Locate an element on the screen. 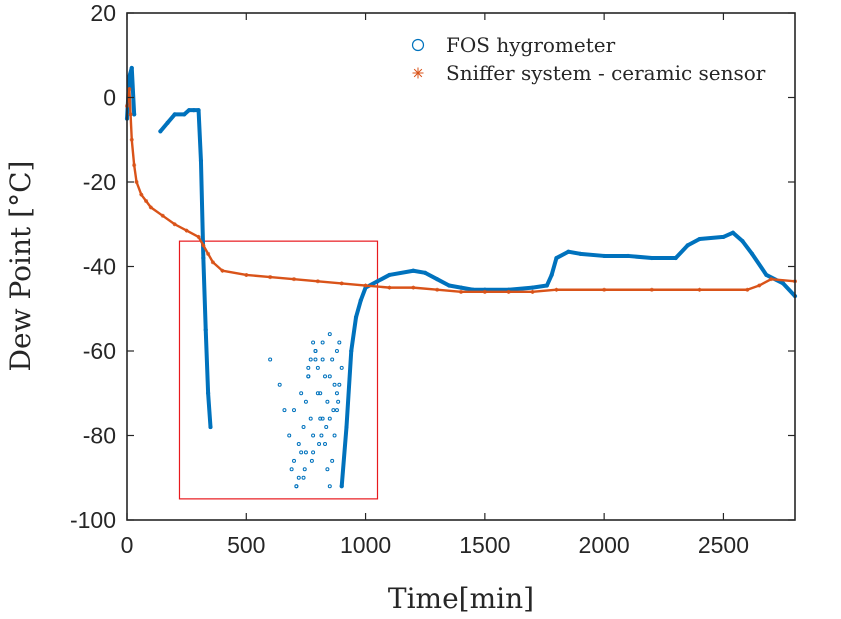  y-axis-label: Dew Point [°C] is located at coordinates (20, 266).